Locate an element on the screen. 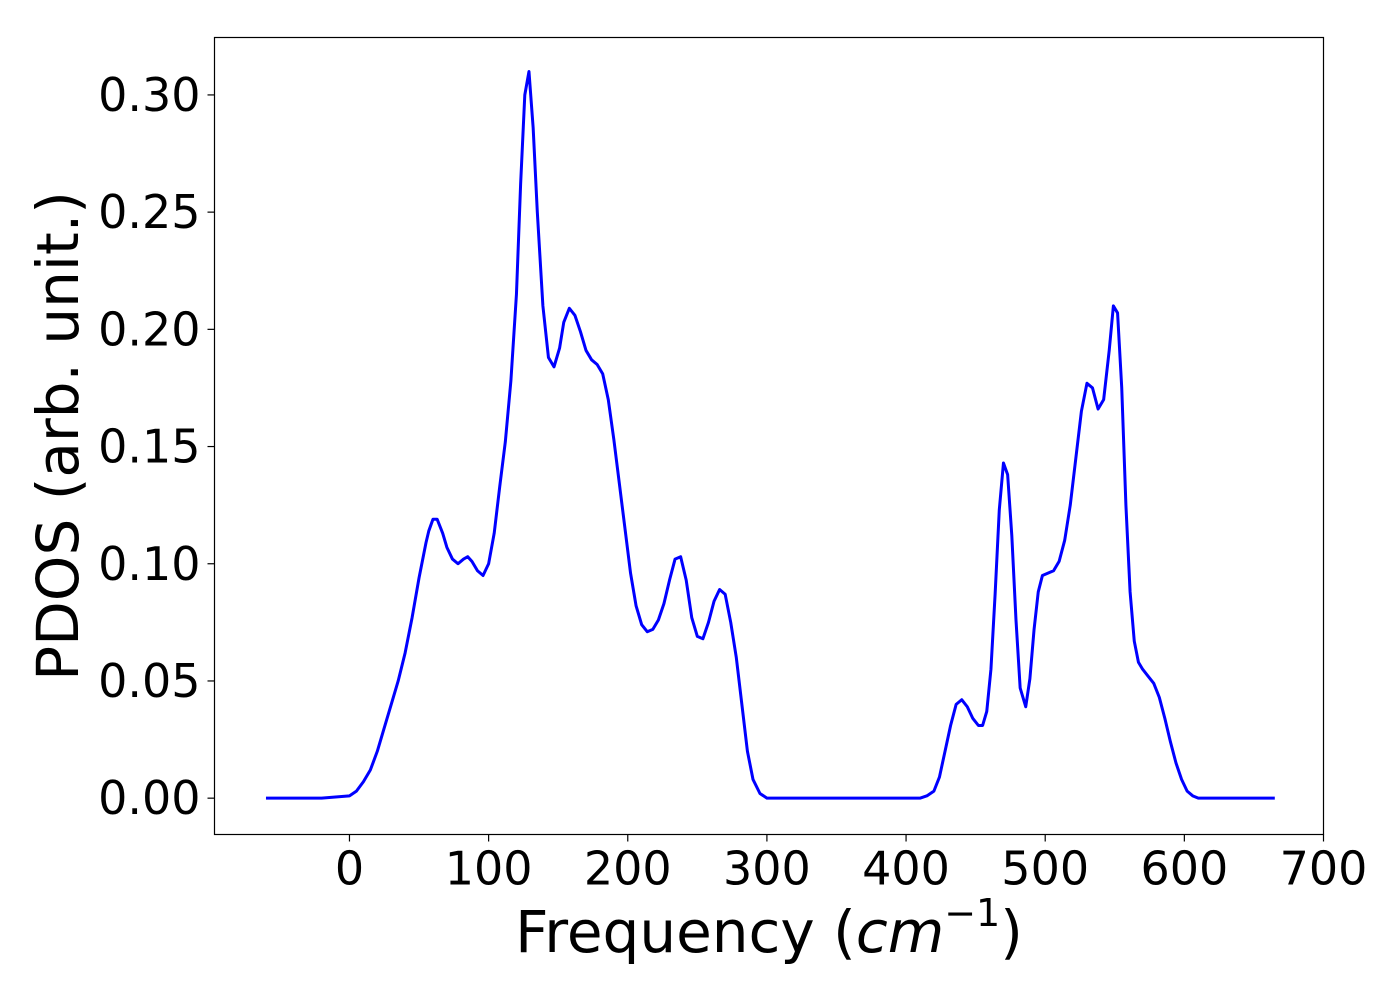 The image size is (1400, 1004). x-tick-label: 500 is located at coordinates (1045, 869).